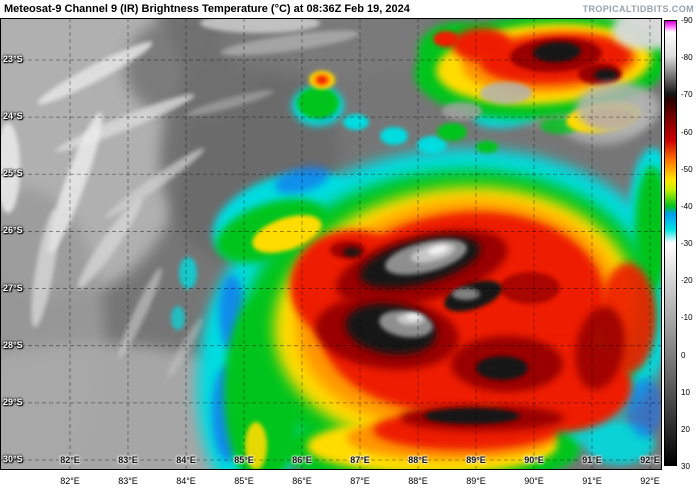 The height and width of the screenshot is (492, 699). Describe the element at coordinates (418, 481) in the screenshot. I see `lon-label-margin: 88°E` at that location.